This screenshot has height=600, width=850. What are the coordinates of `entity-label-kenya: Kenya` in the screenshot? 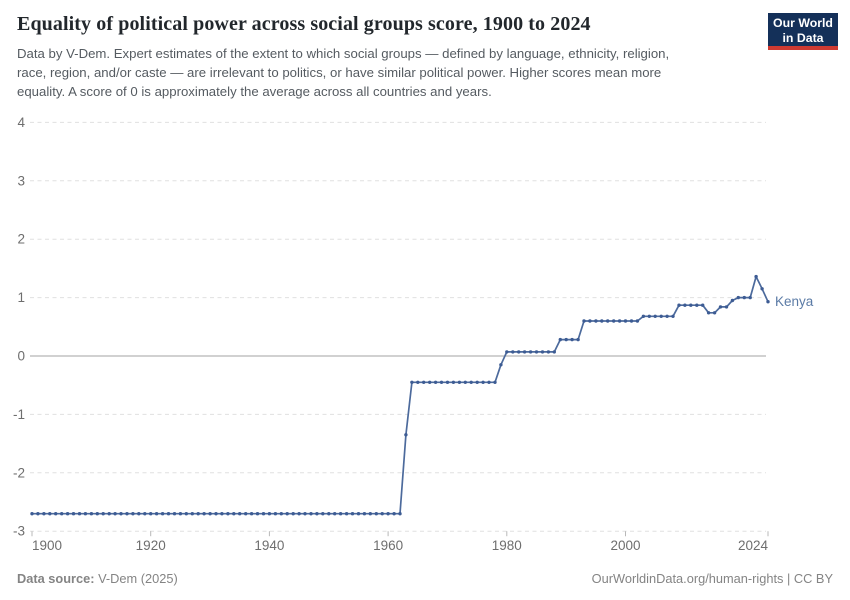 It's located at (794, 301).